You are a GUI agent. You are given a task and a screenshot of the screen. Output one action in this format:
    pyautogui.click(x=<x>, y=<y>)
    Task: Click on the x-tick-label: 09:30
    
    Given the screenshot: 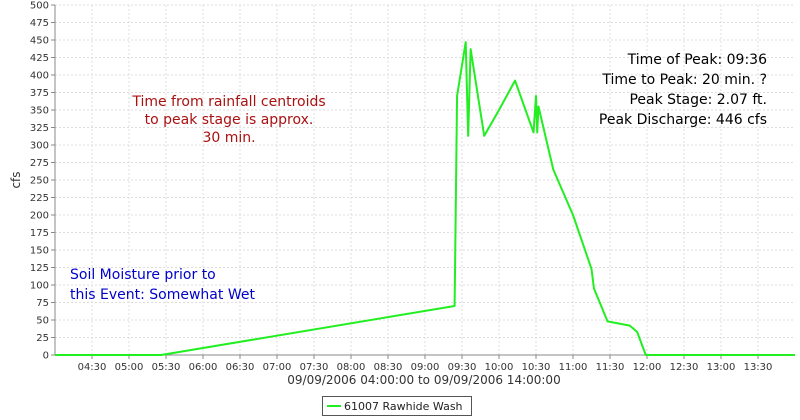 What is the action you would take?
    pyautogui.click(x=462, y=367)
    